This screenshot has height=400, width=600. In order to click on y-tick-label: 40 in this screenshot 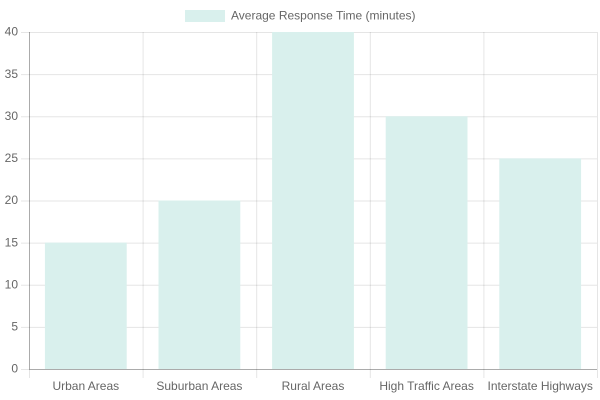, I will do `click(12, 32)`.